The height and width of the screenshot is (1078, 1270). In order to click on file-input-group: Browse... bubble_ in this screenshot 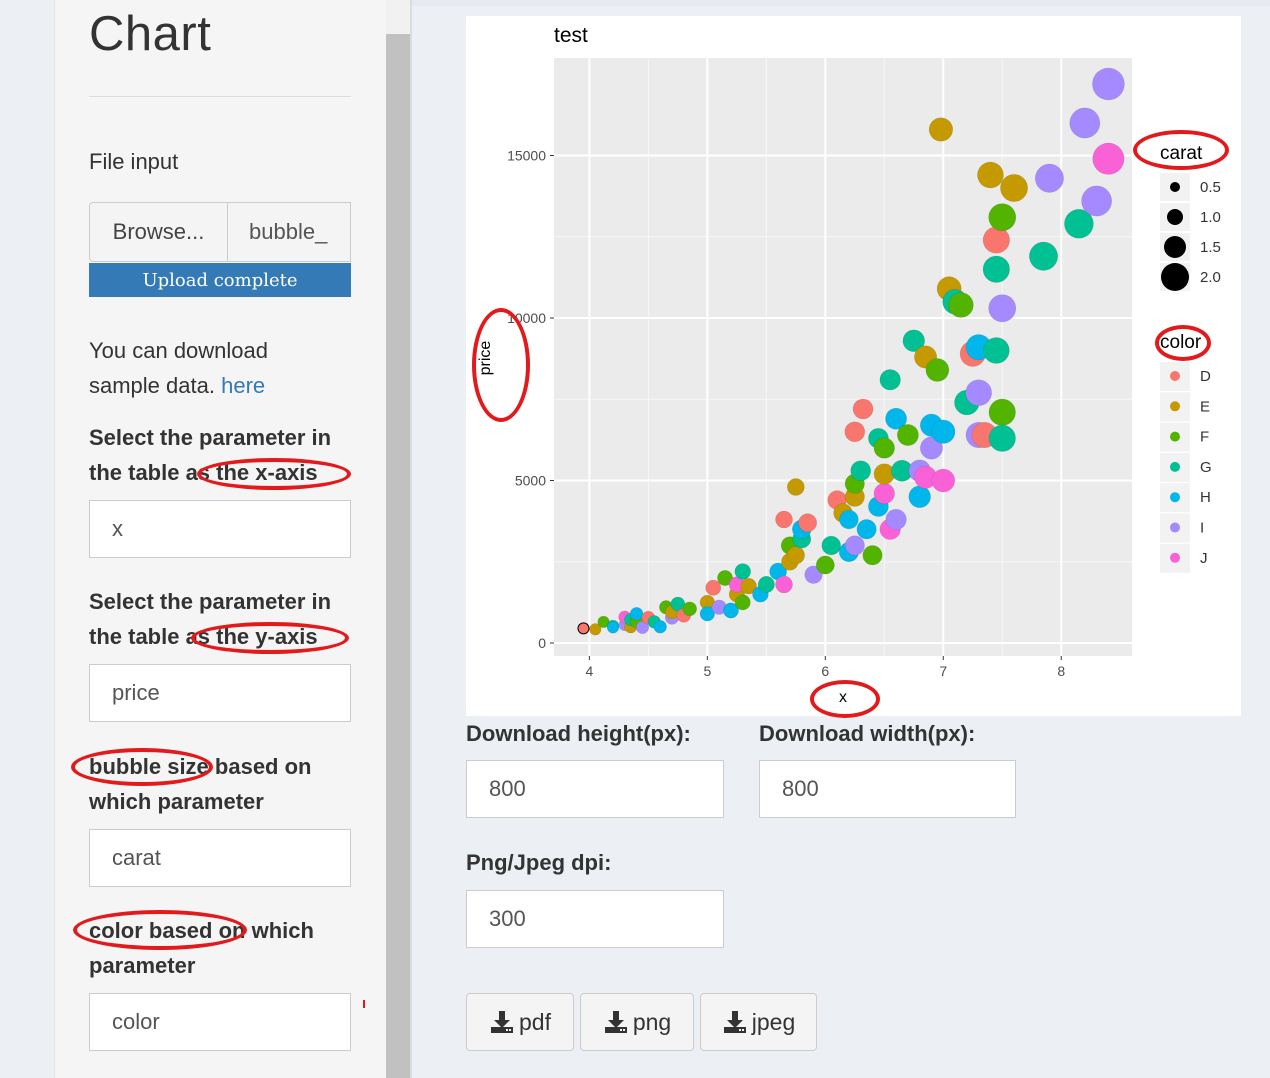, I will do `click(220, 232)`.